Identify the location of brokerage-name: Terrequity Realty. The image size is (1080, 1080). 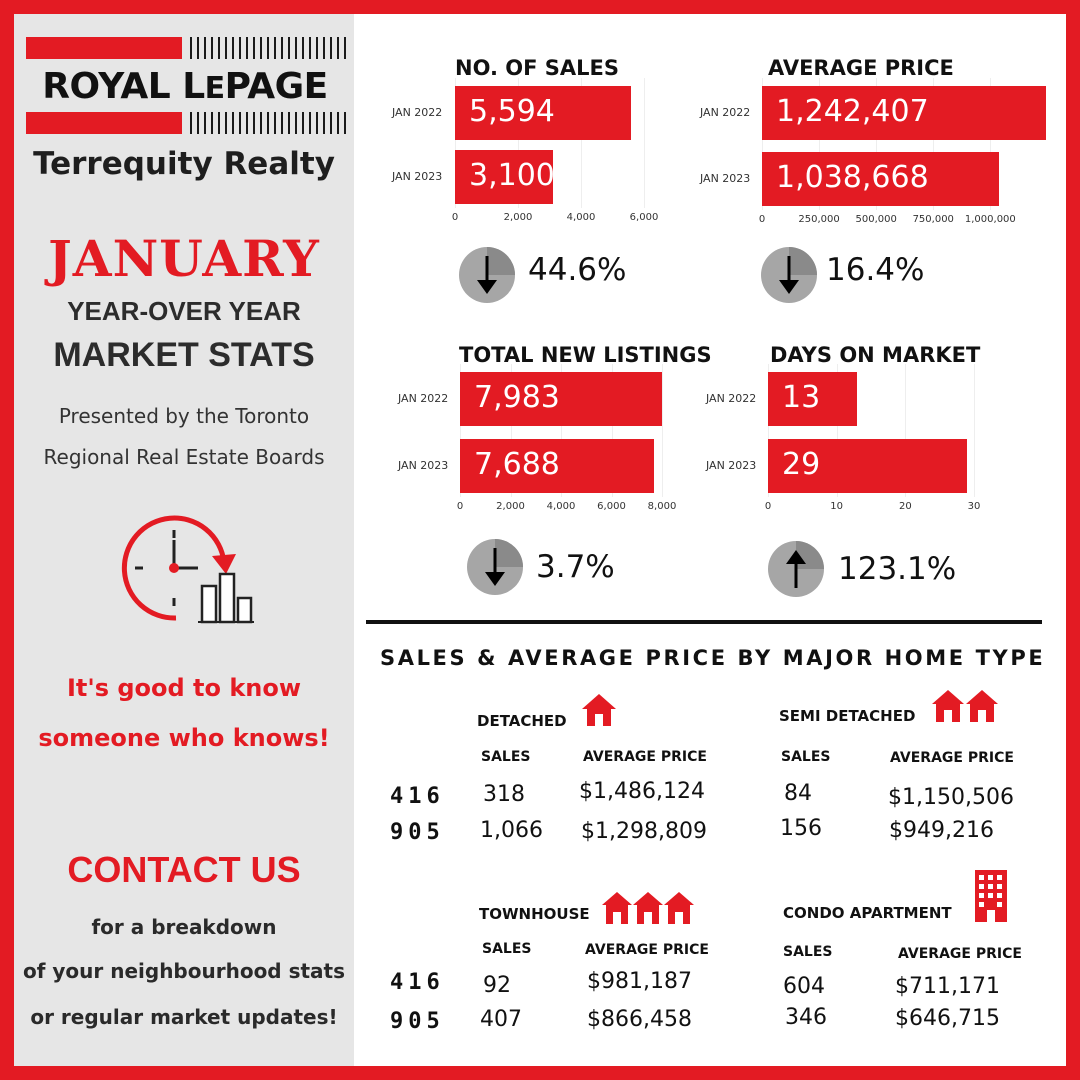
(184, 164).